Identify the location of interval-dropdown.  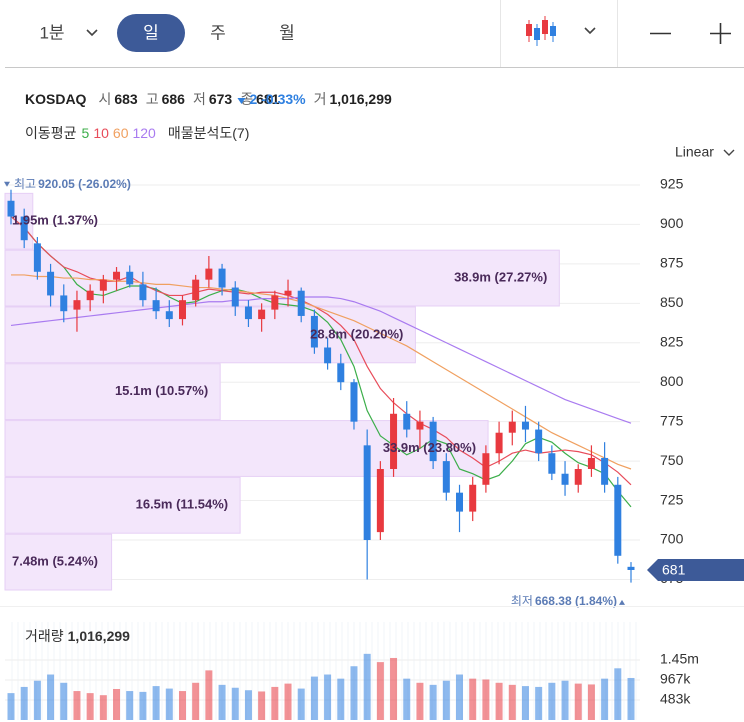
(92, 33).